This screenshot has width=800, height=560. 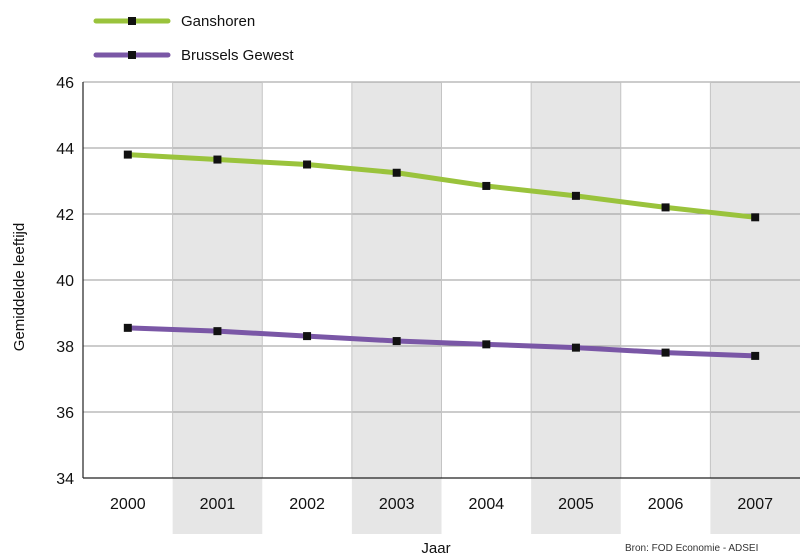 What do you see at coordinates (435, 548) in the screenshot?
I see `x-axis-title: Jaar` at bounding box center [435, 548].